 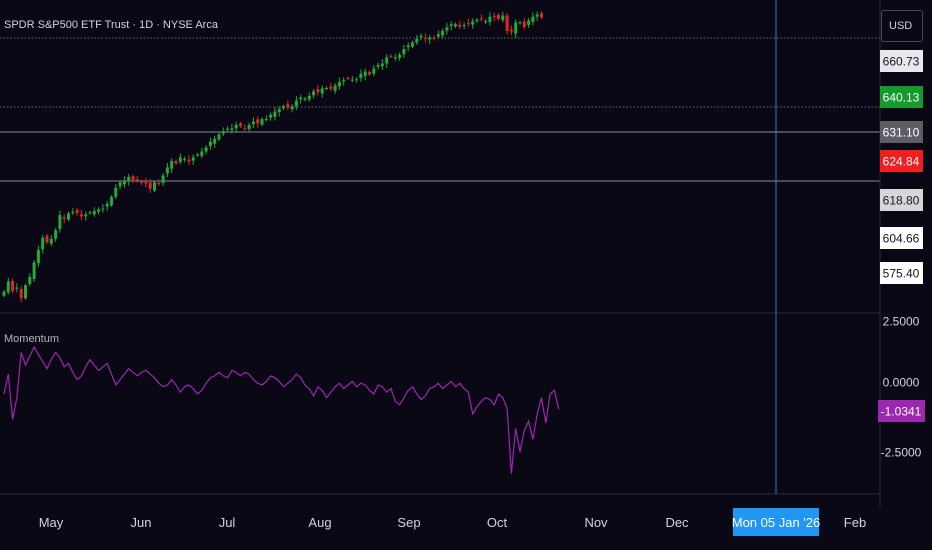 I want to click on momentum-series, so click(x=281, y=409).